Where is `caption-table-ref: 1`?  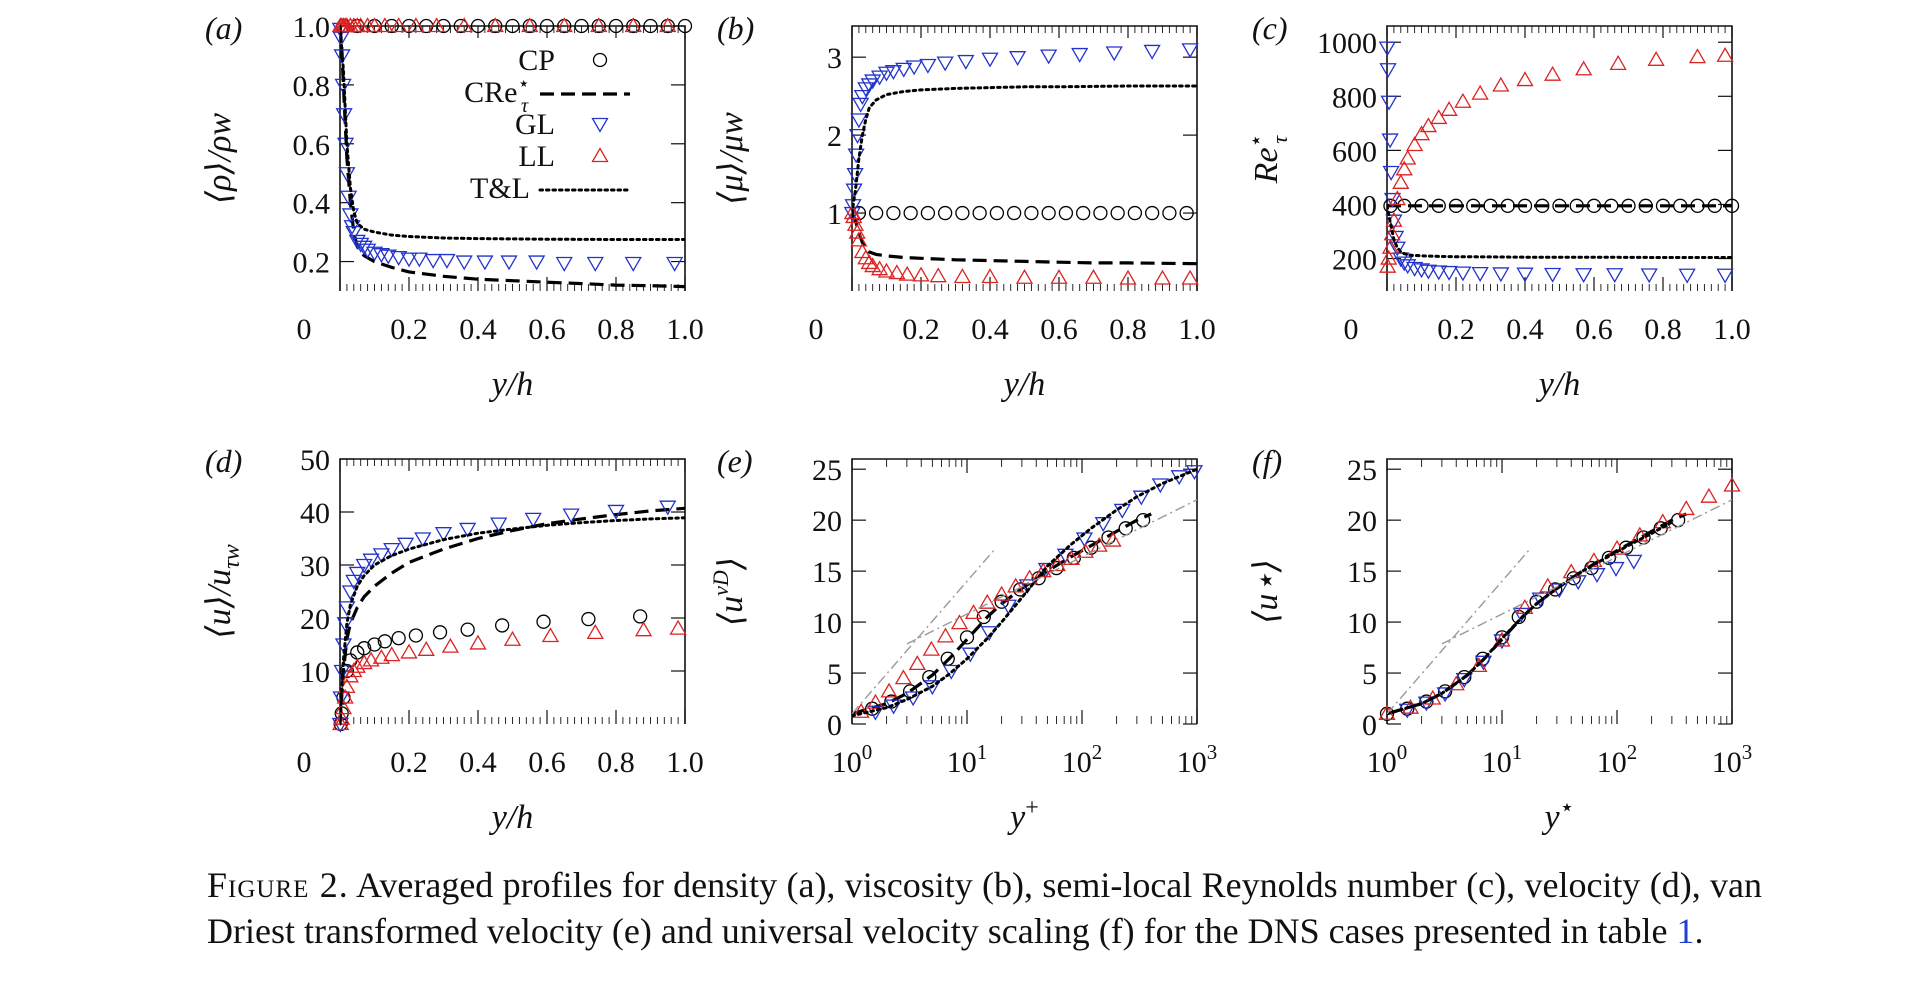
caption-table-ref: 1 is located at coordinates (1685, 931).